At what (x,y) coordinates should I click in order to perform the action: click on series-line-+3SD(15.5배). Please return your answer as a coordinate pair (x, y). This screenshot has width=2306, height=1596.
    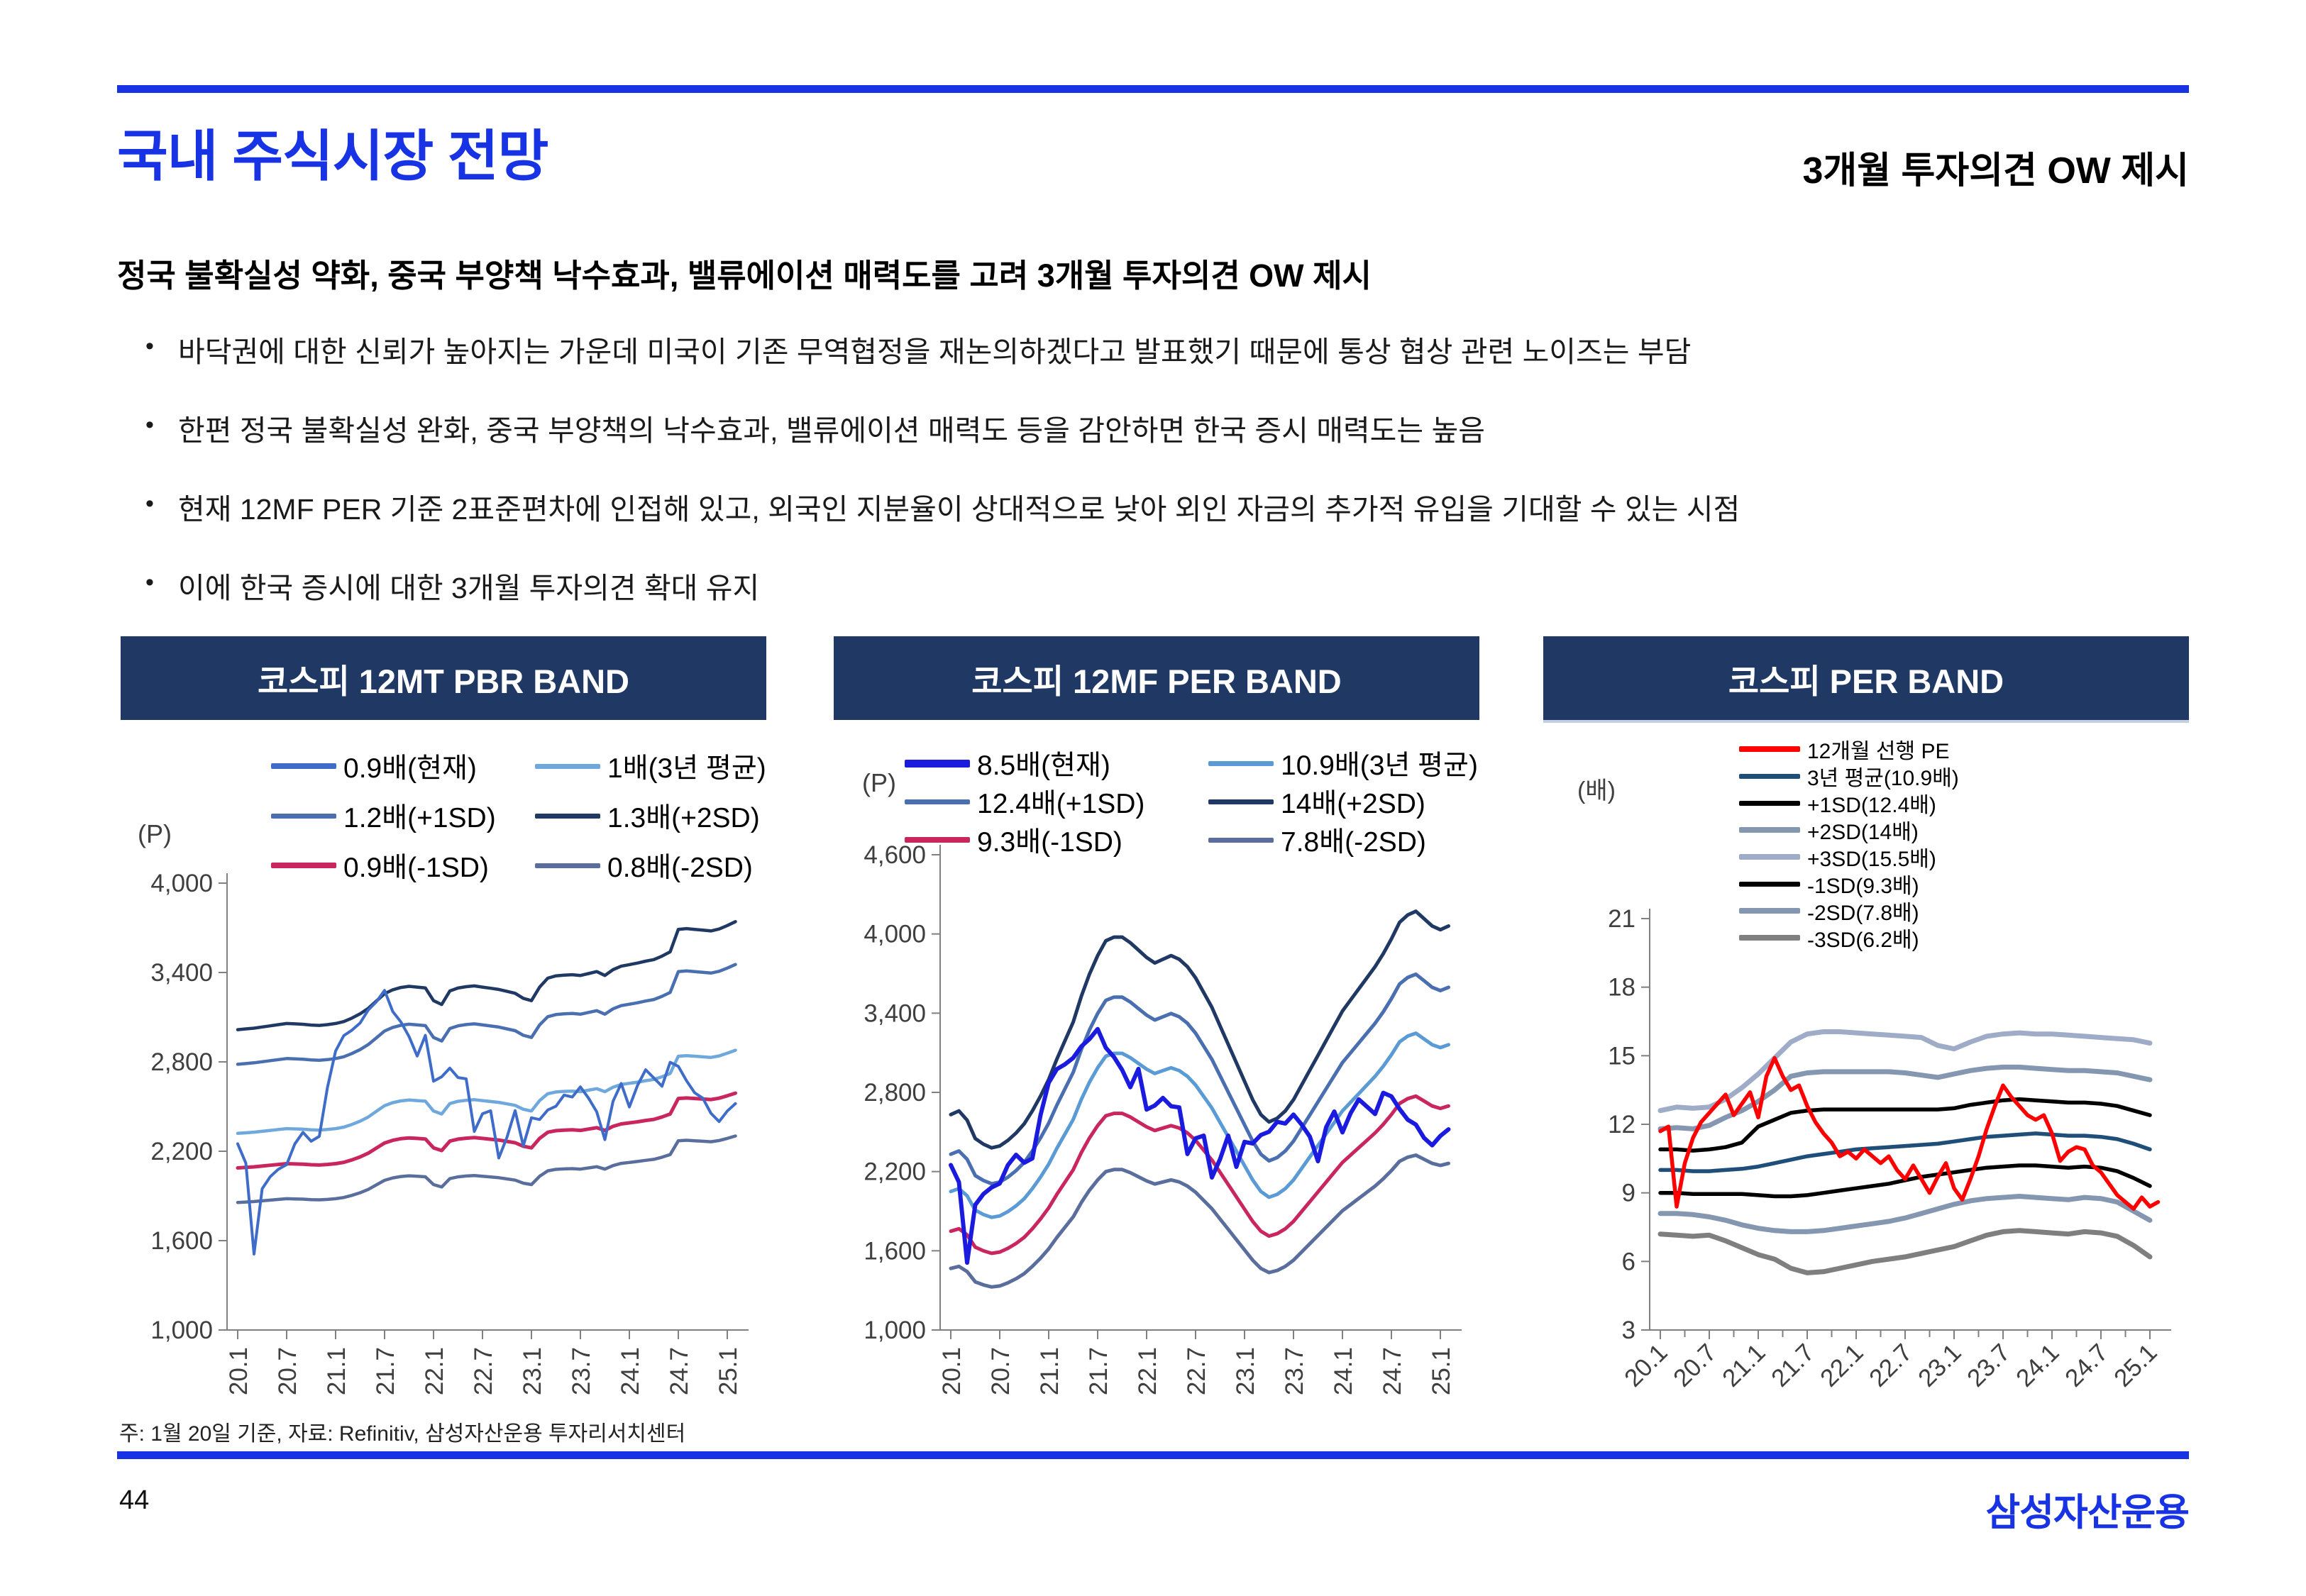
    Looking at the image, I should click on (1905, 1071).